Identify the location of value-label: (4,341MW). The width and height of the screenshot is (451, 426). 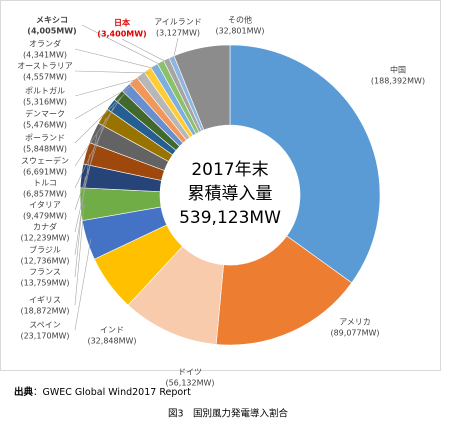
(45, 55).